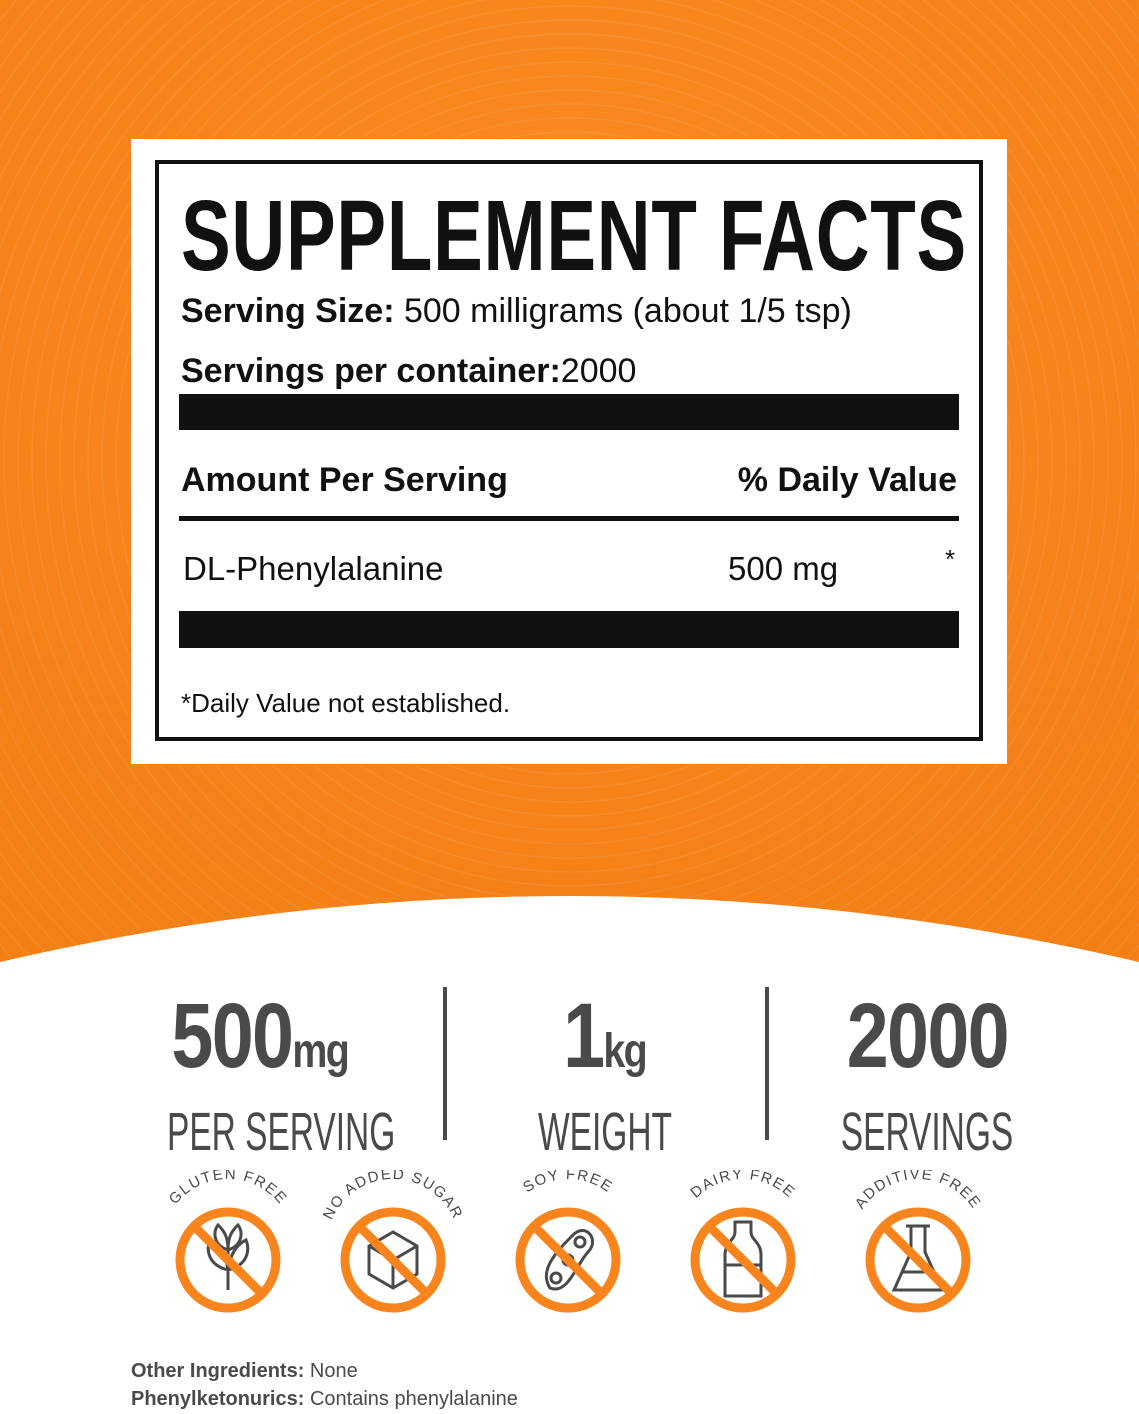  I want to click on other-ingredients: Other Ingredients: None, so click(244, 1371).